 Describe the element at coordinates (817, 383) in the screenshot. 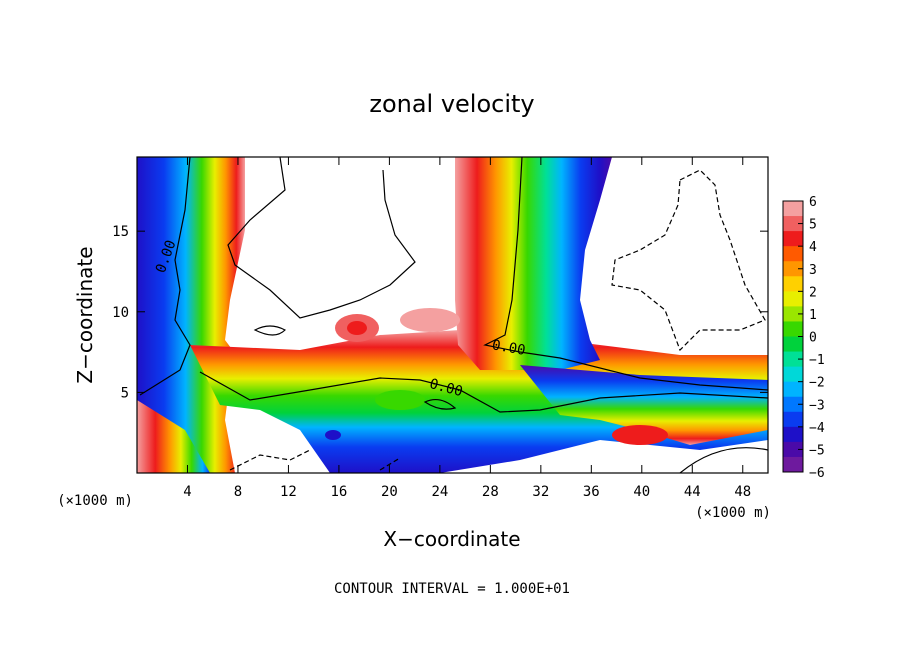

I see `colorbar-tick-label: −2` at that location.